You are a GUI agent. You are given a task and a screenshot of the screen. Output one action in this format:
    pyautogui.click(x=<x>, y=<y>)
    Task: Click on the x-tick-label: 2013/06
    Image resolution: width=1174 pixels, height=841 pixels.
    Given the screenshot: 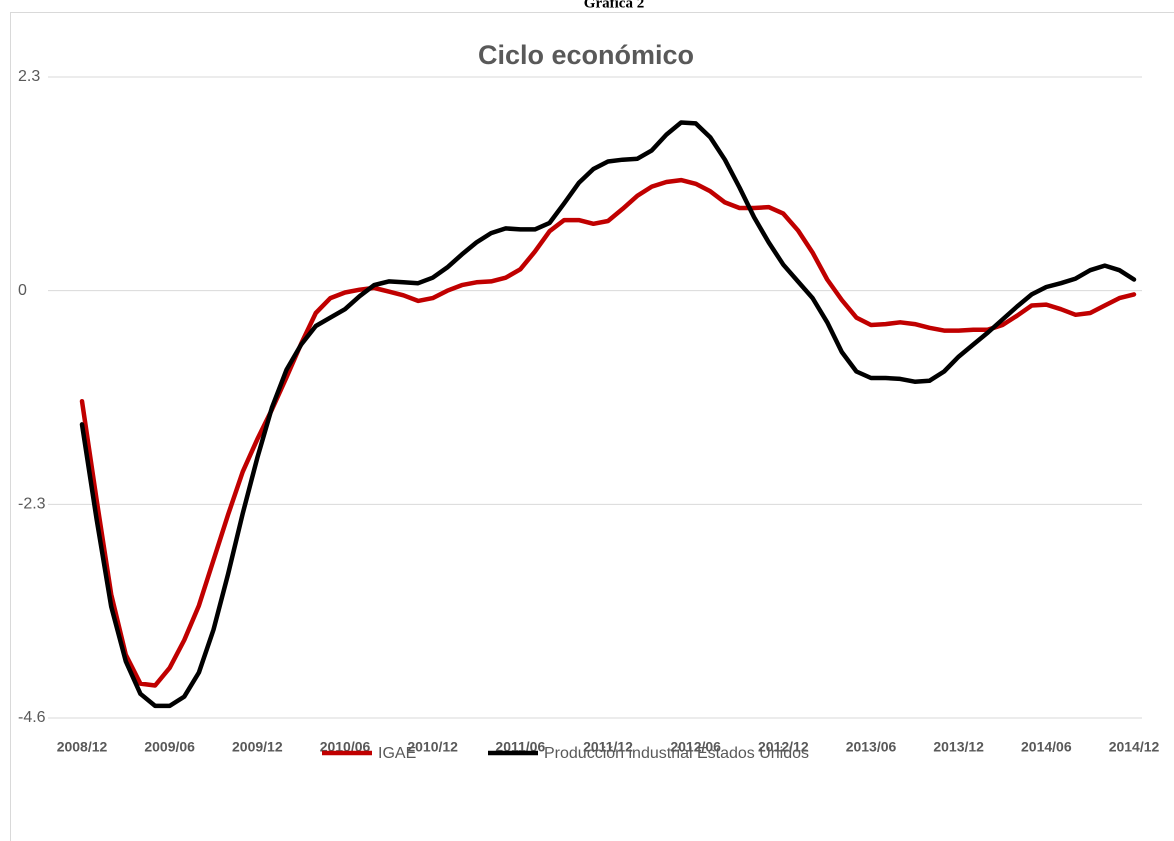 What is the action you would take?
    pyautogui.click(x=871, y=747)
    